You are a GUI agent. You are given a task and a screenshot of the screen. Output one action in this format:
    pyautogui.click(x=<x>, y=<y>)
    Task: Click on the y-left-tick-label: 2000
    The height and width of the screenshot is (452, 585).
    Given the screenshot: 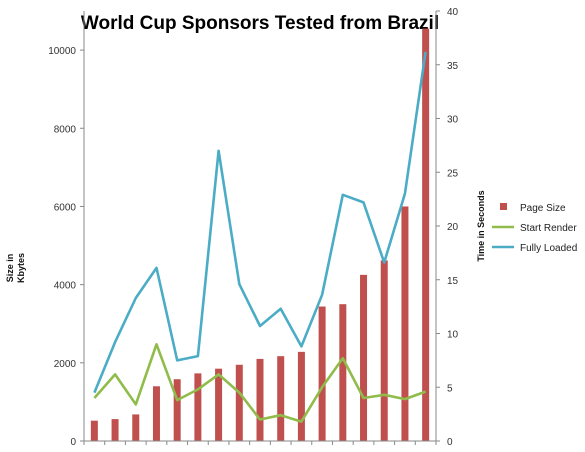 What is the action you would take?
    pyautogui.click(x=65, y=364)
    